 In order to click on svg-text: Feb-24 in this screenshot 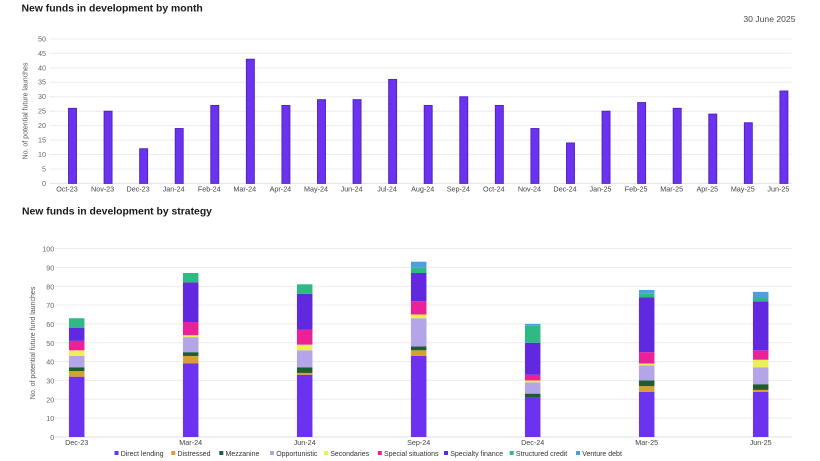, I will do `click(209, 189)`.